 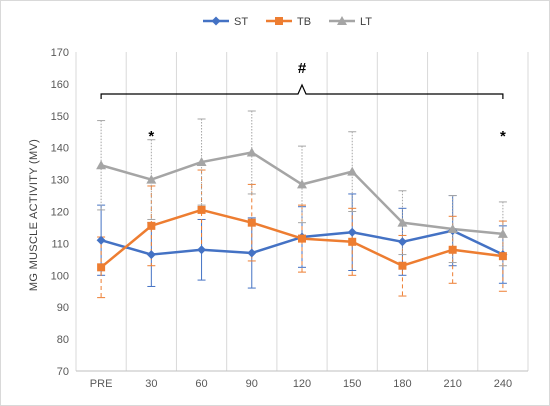 What do you see at coordinates (302, 91) in the screenshot?
I see `significance-bracket` at bounding box center [302, 91].